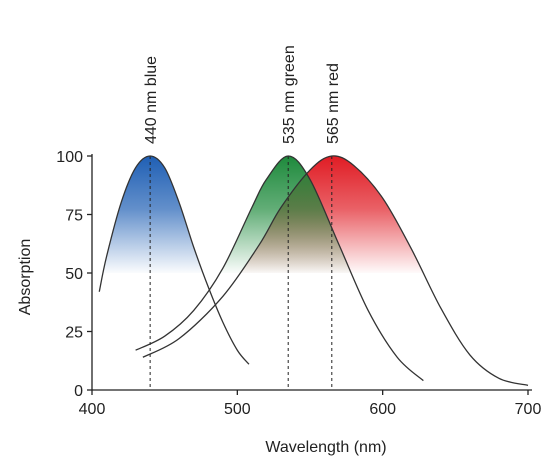 Image resolution: width=548 pixels, height=464 pixels. Describe the element at coordinates (92, 409) in the screenshot. I see `x-tick-label: 400` at that location.